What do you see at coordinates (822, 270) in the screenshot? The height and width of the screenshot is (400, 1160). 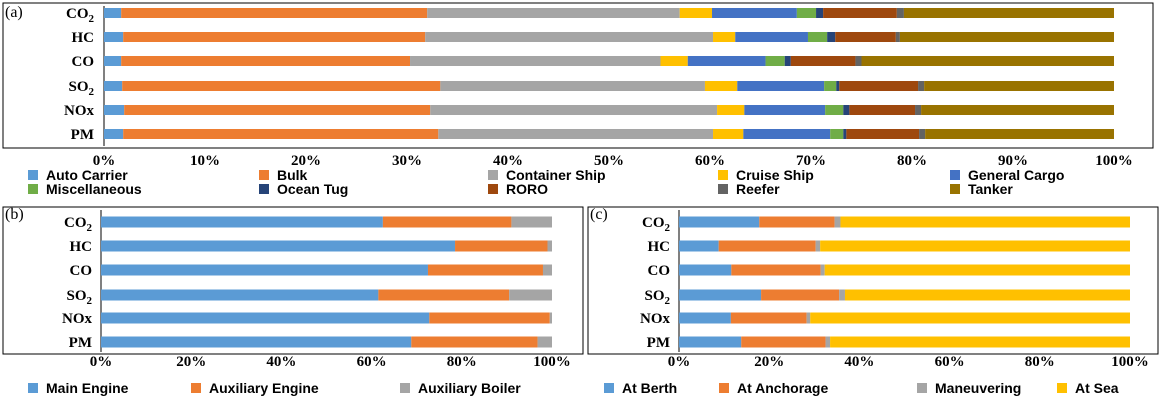 I see `panel-c-bar-co-maneuvering` at bounding box center [822, 270].